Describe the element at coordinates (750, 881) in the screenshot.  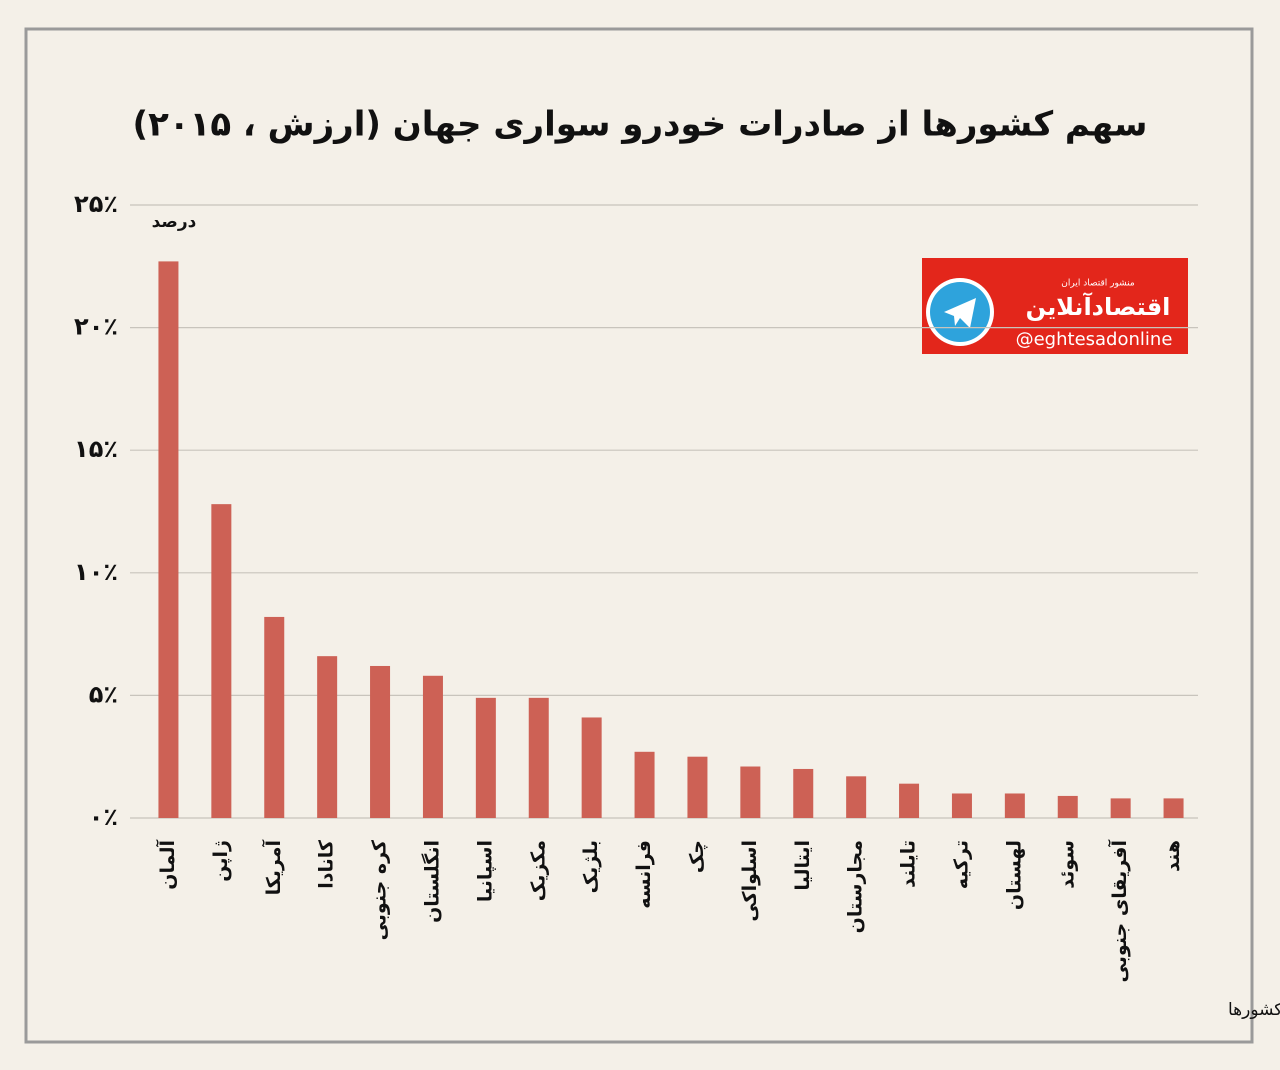
I see `x-tick-label: اسلواکی` at that location.